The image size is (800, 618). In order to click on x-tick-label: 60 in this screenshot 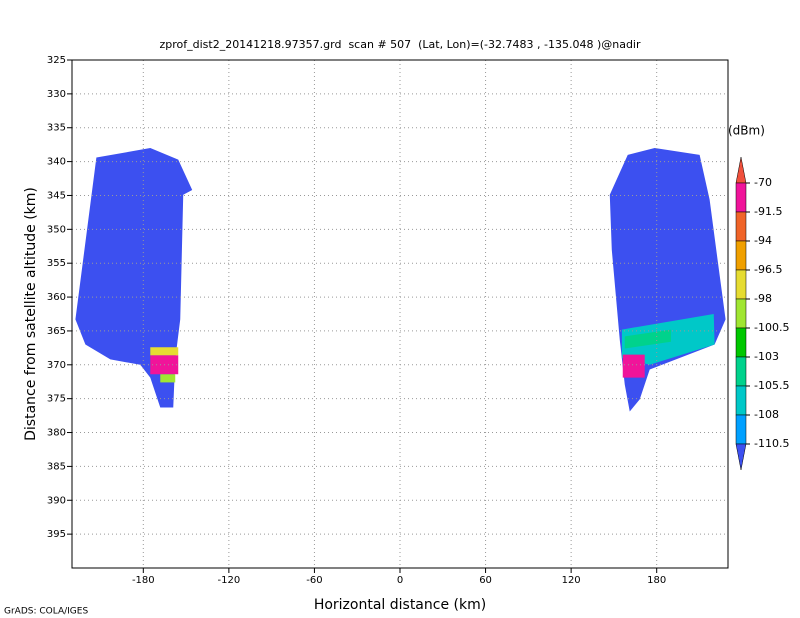, I will do `click(485, 580)`.